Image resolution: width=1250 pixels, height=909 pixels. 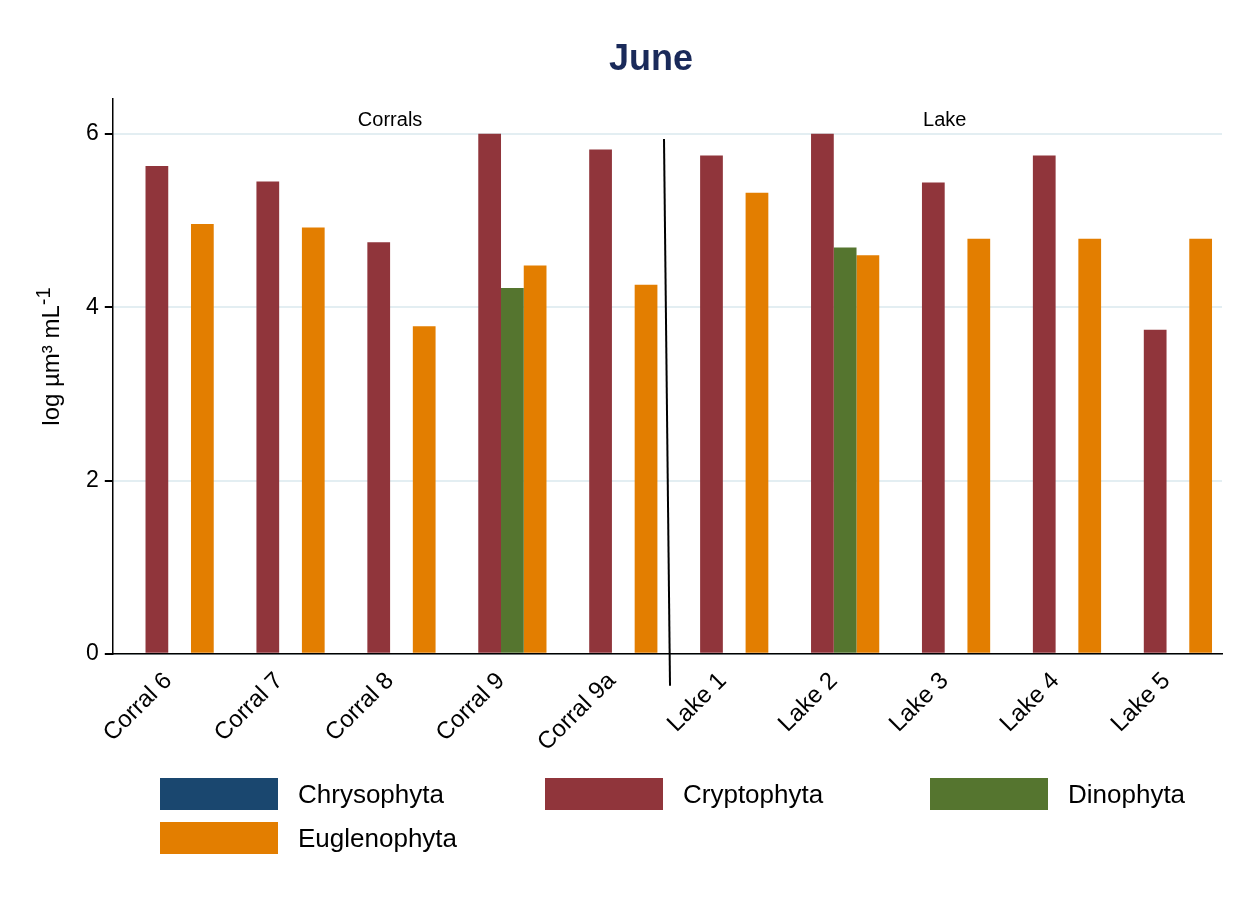 I want to click on y-tick-label: 4, so click(x=92, y=305).